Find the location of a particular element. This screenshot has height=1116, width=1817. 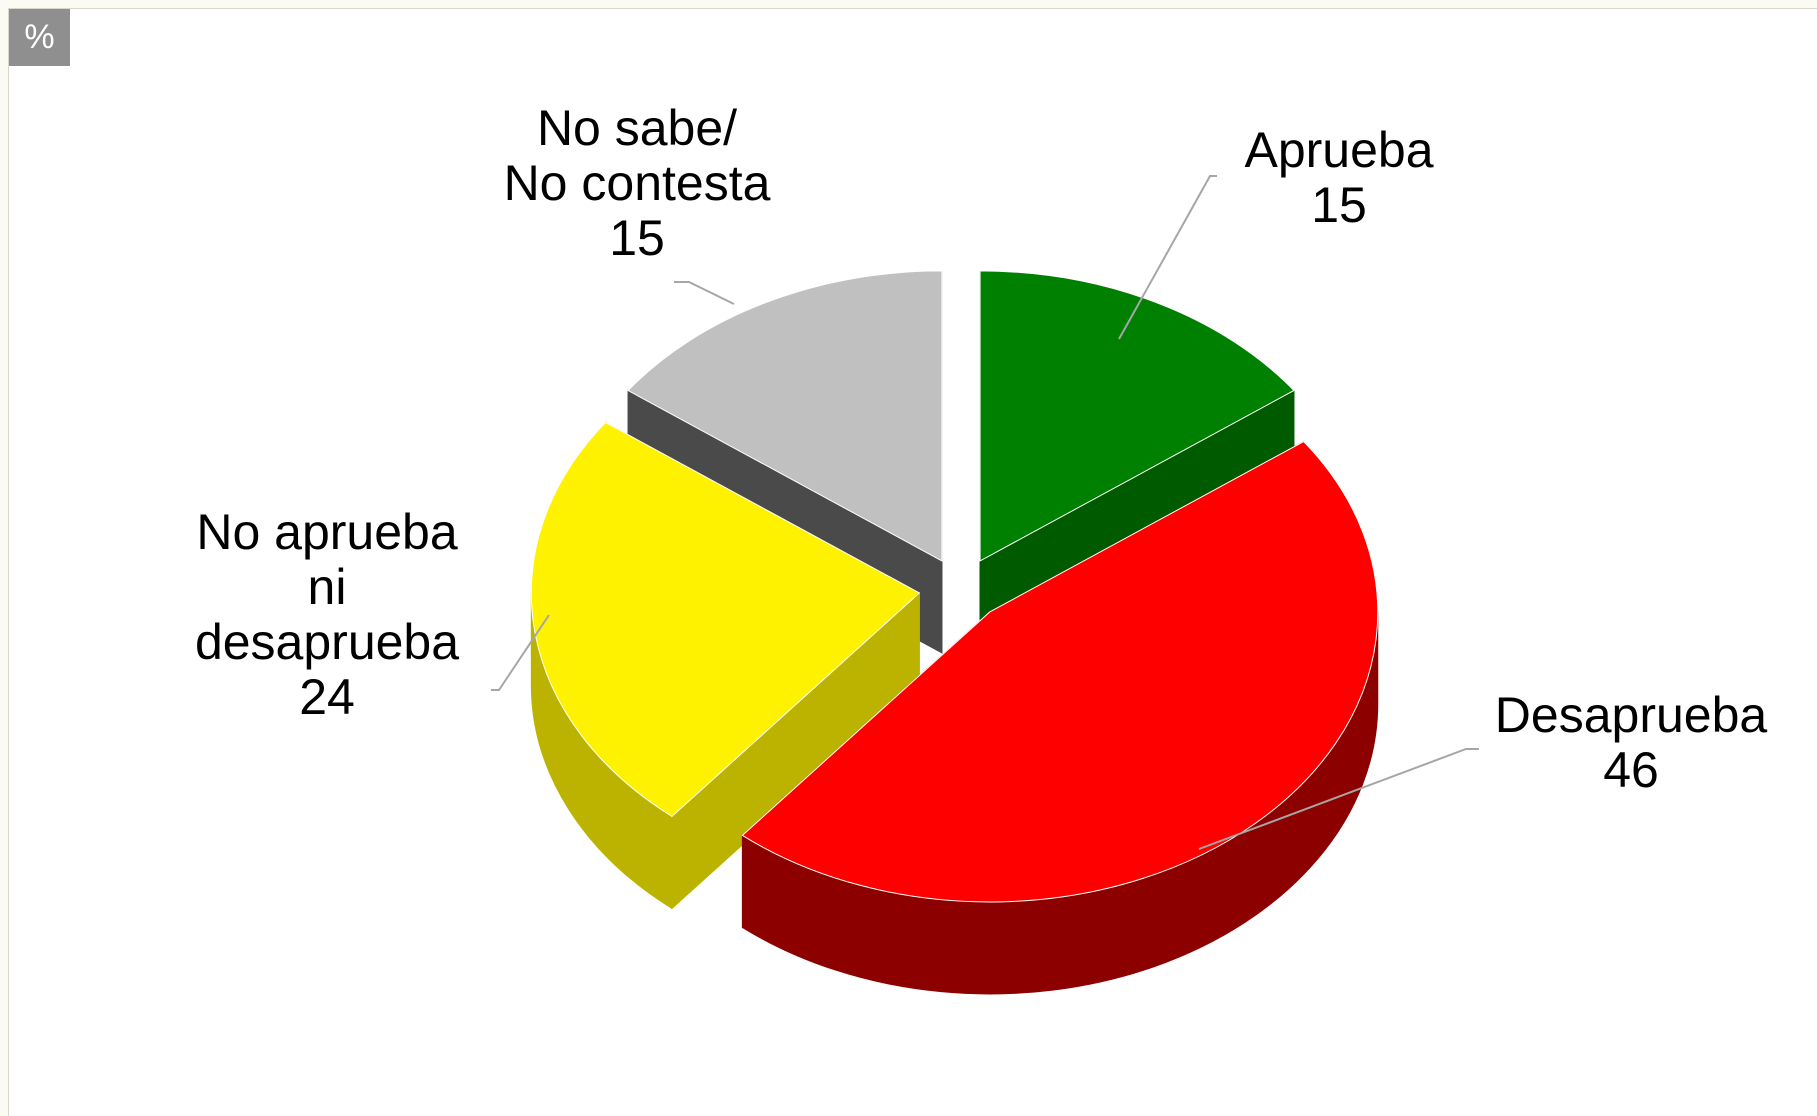

pie-slice-desaprueba is located at coordinates (1060, 671).